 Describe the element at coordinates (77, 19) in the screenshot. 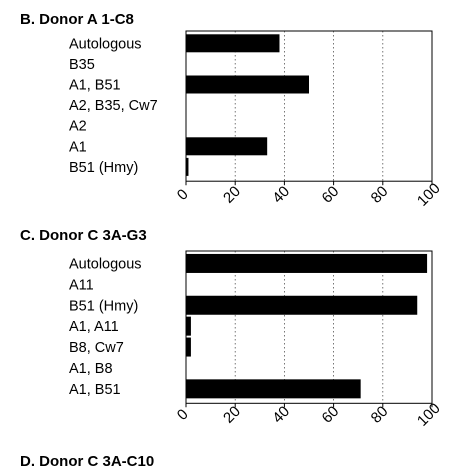

I see `panel-title: B. Donor A 1-C8` at that location.